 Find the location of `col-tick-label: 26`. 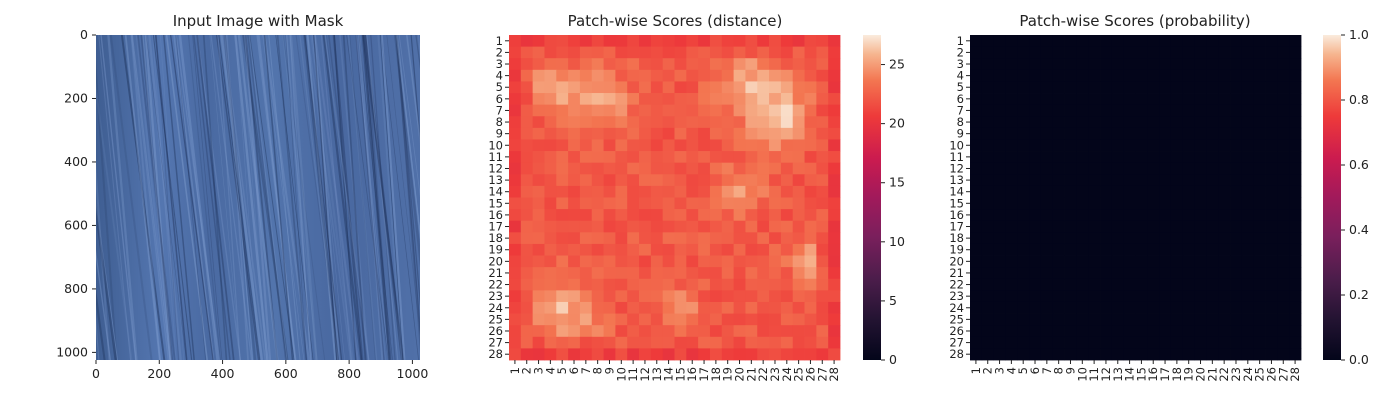

col-tick-label: 26 is located at coordinates (810, 374).